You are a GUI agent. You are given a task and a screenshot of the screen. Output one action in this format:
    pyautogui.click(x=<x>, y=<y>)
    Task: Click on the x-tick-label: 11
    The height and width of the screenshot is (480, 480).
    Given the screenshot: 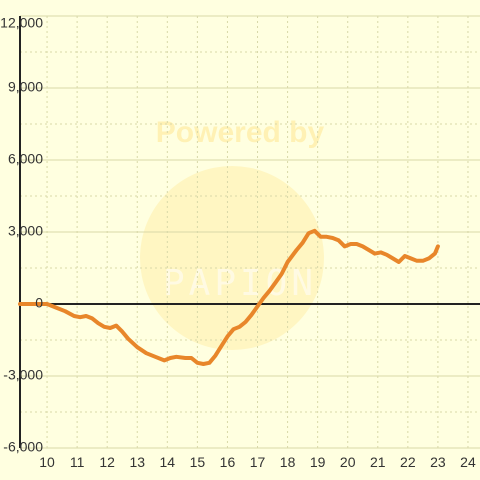 What is the action you would take?
    pyautogui.click(x=77, y=462)
    